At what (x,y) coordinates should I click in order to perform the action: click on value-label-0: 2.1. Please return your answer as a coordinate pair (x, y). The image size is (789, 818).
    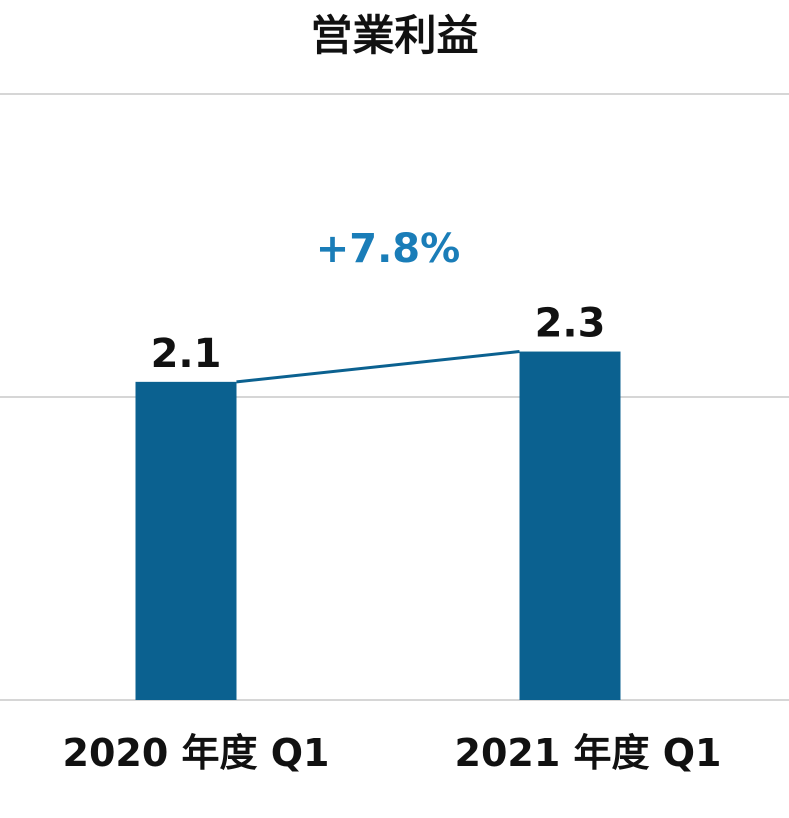
    Looking at the image, I should click on (186, 354).